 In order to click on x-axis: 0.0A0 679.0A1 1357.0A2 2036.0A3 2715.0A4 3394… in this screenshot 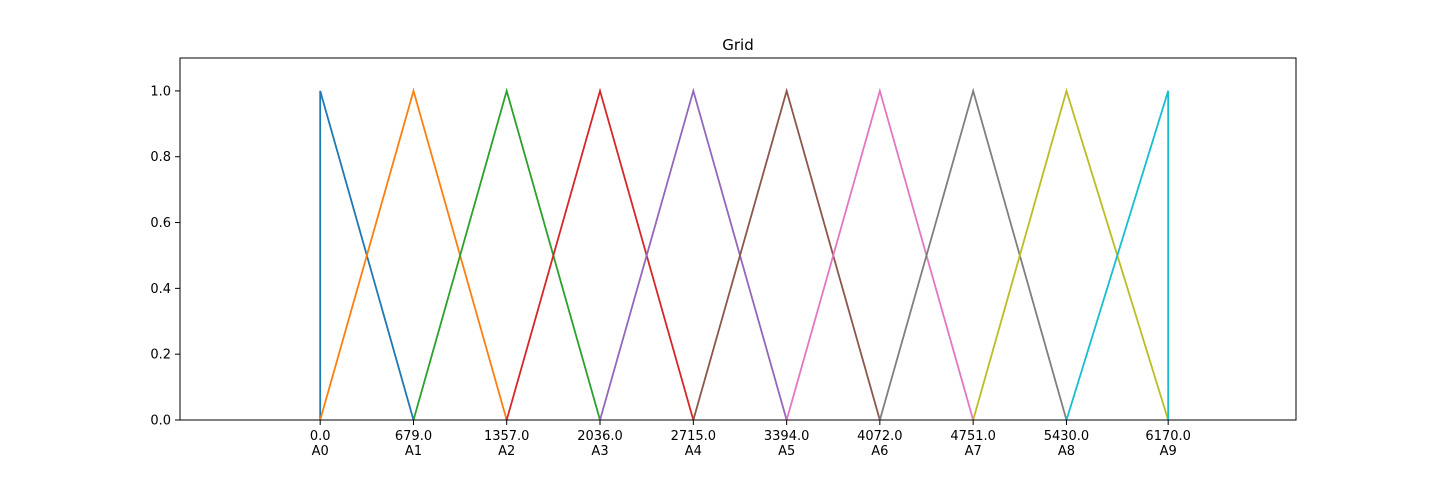, I will do `click(750, 439)`.